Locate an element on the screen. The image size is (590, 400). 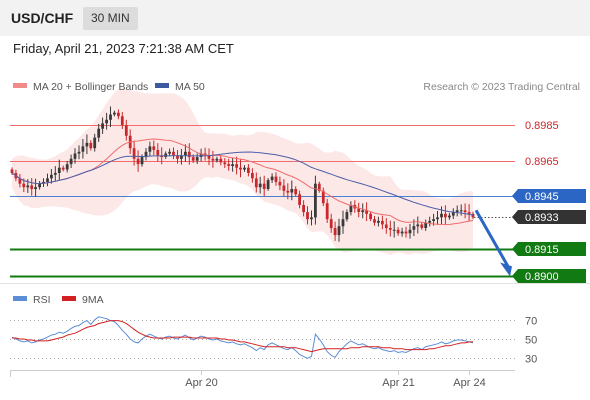
rsi-legend-label: RSI is located at coordinates (42, 300).